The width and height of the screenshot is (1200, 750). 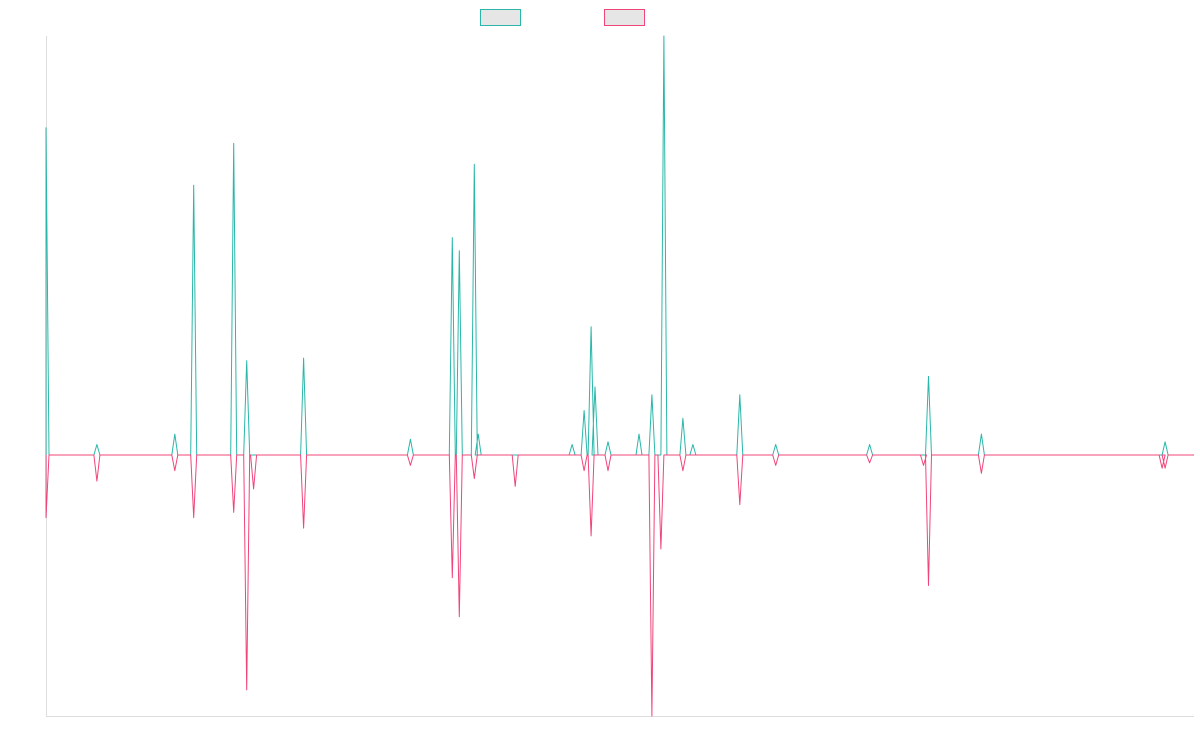 I want to click on legend-swatch-series-a, so click(x=500, y=17).